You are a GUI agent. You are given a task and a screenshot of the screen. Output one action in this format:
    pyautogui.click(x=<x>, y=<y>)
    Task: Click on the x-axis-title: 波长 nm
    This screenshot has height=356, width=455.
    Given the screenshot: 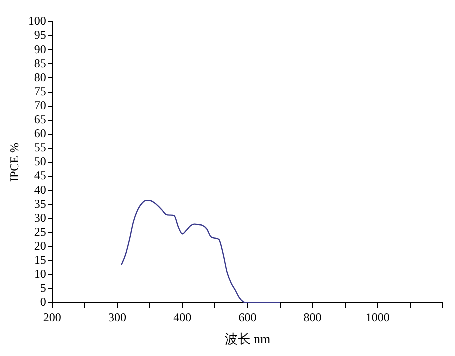 What is the action you would take?
    pyautogui.click(x=247, y=339)
    